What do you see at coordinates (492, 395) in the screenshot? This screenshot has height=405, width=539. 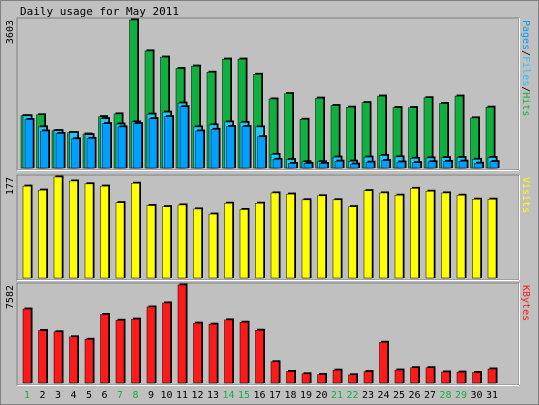 I see `day-label-31: 31` at bounding box center [492, 395].